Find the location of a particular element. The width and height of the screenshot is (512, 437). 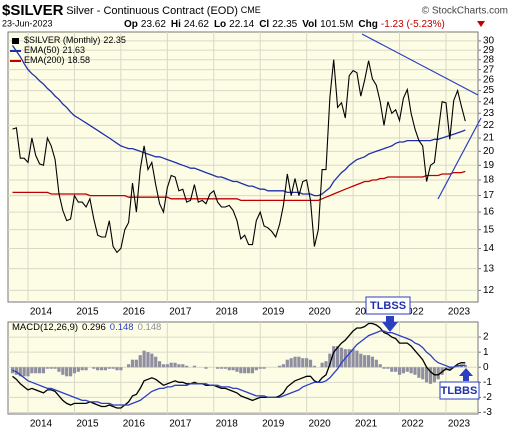

legend-entry: EMA(200) 18.58 is located at coordinates (57, 60).